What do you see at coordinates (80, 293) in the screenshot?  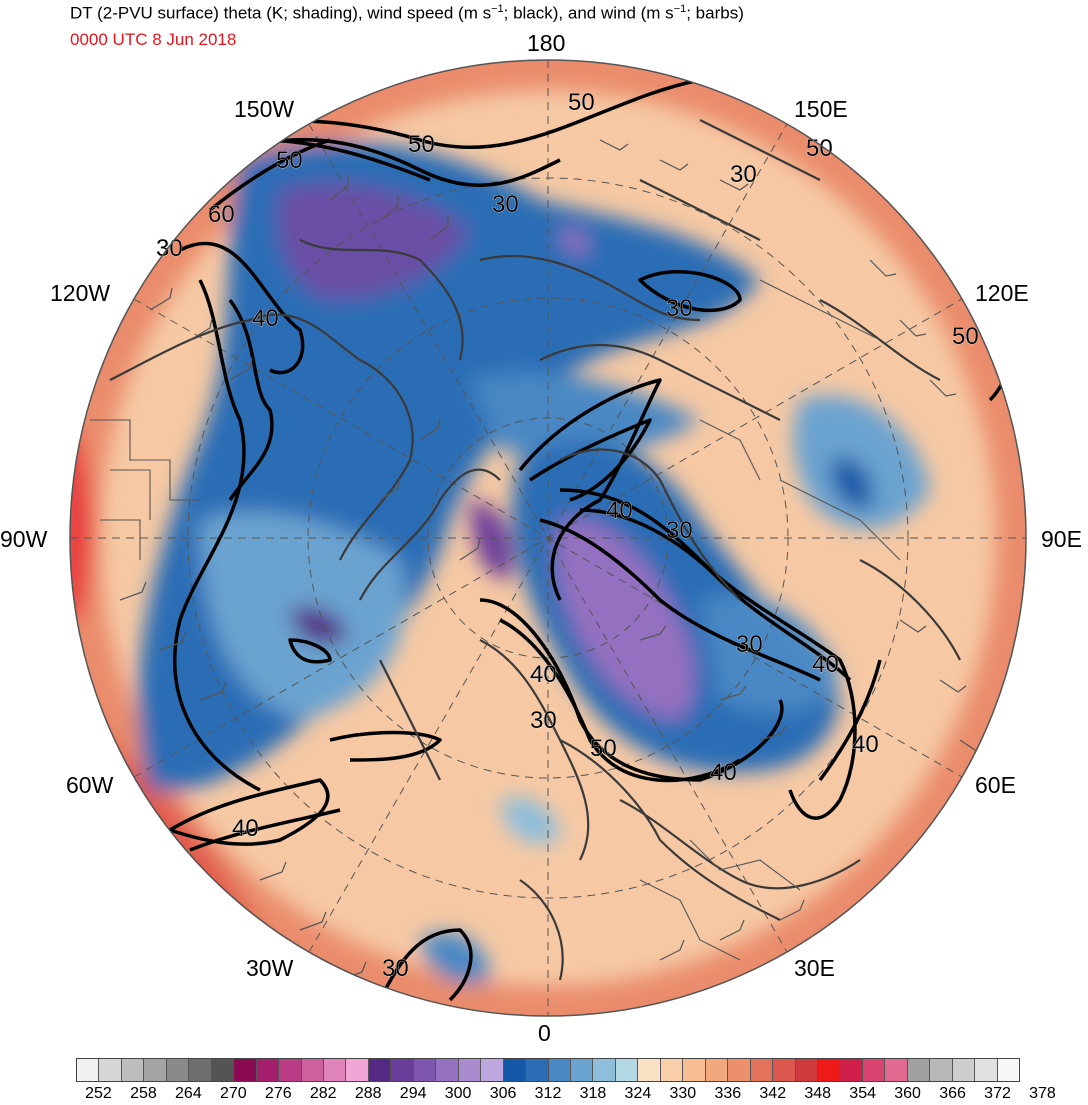 I see `lon-label-120w: 120W` at bounding box center [80, 293].